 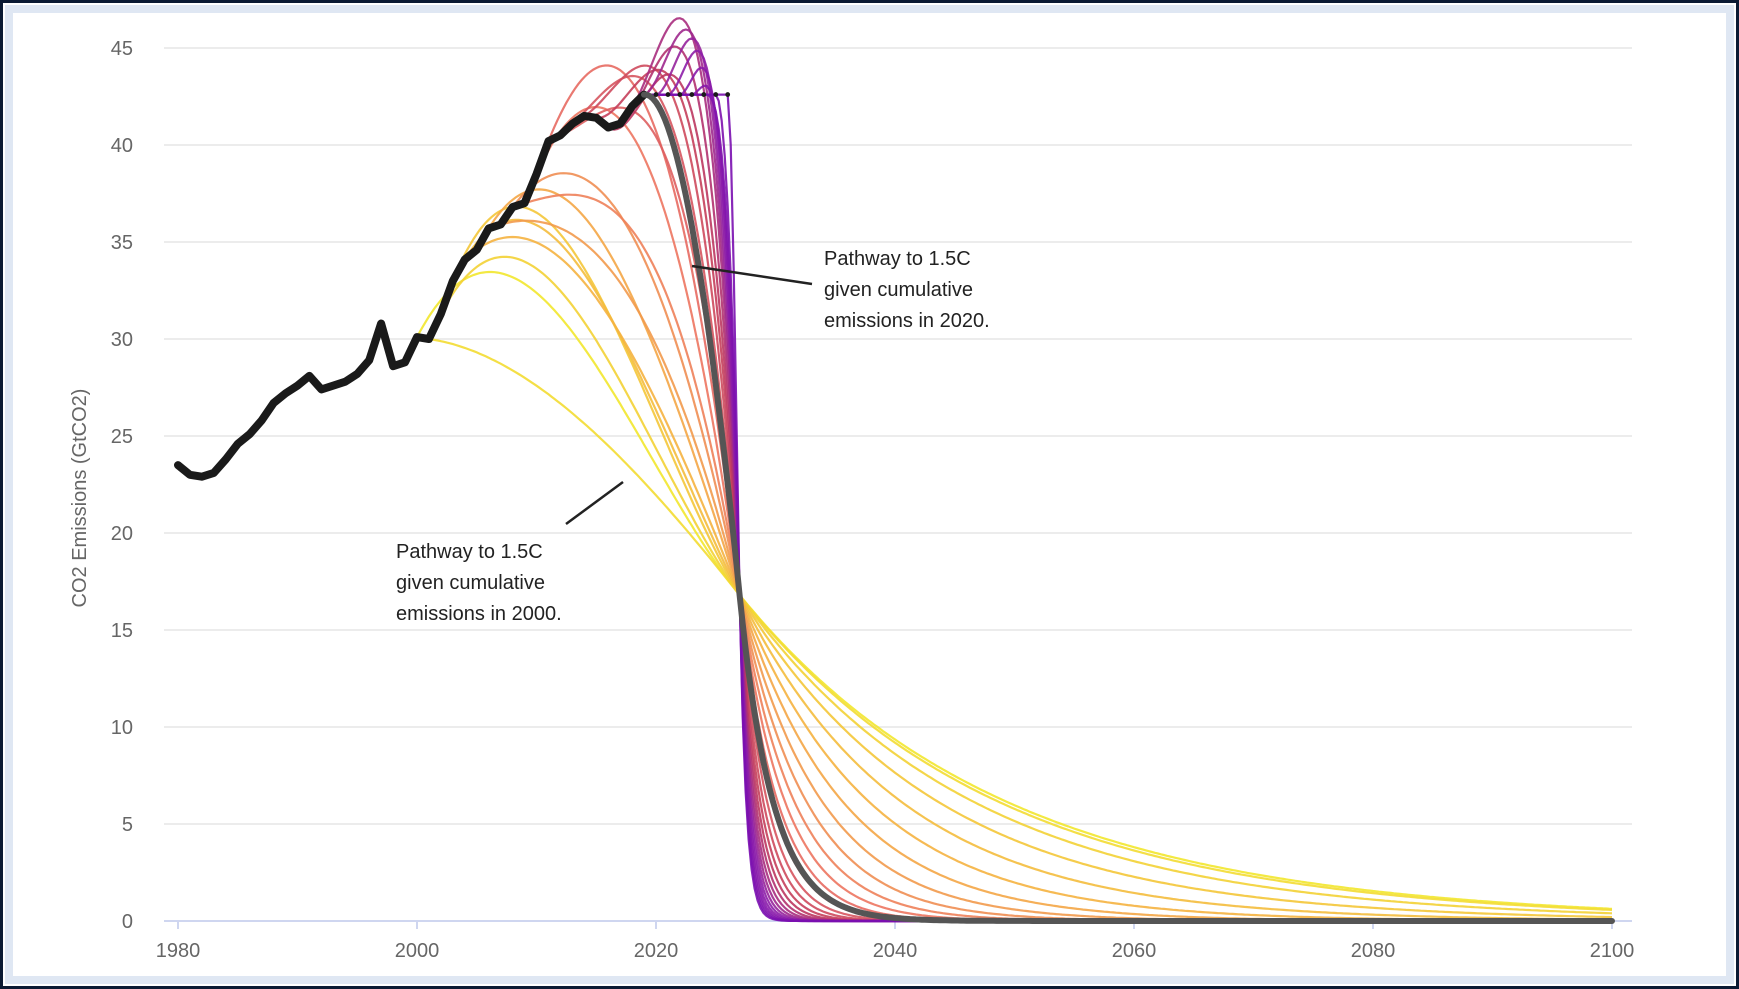 What do you see at coordinates (895, 951) in the screenshot?
I see `x-tick-2040: 2040` at bounding box center [895, 951].